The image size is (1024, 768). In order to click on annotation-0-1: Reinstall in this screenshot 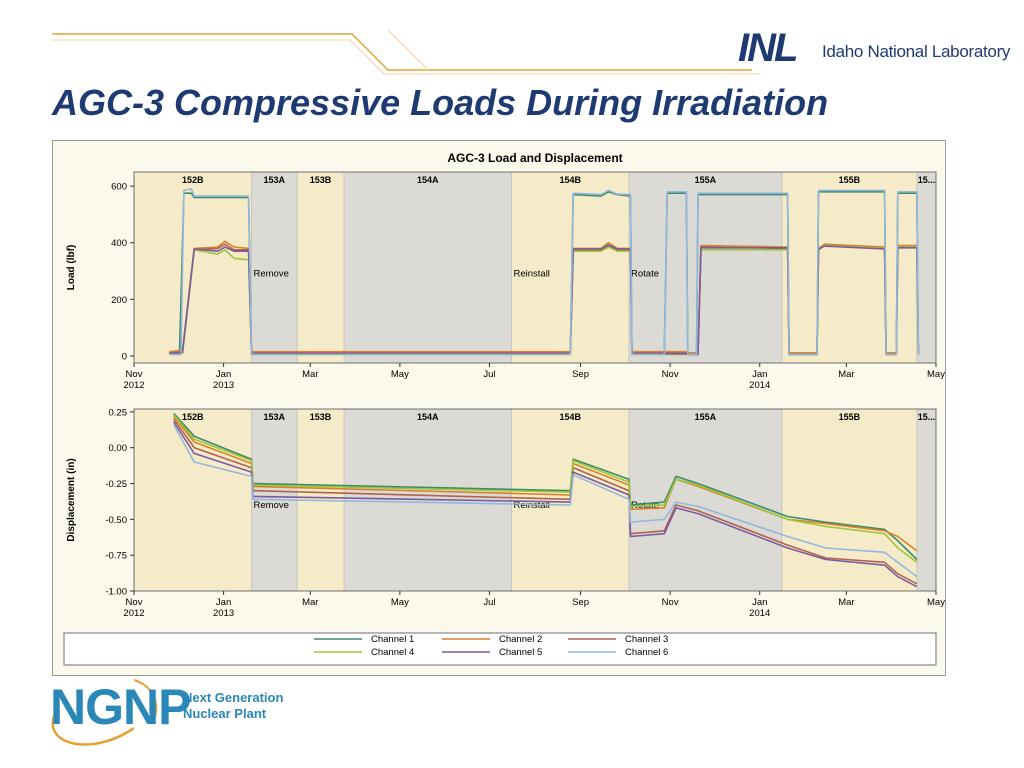, I will do `click(531, 274)`.